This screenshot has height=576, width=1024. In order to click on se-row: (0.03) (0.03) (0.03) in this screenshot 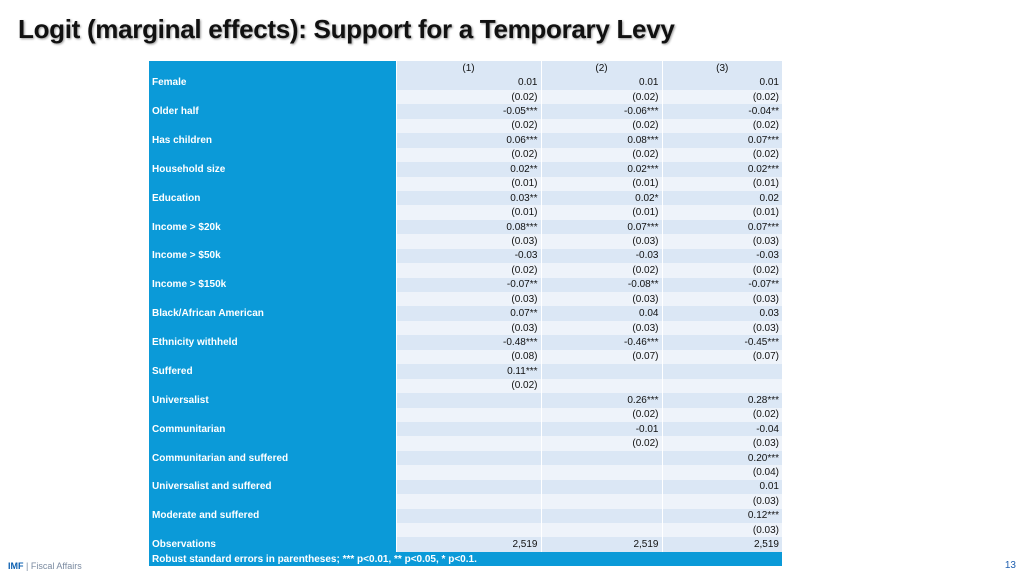, I will do `click(465, 241)`.